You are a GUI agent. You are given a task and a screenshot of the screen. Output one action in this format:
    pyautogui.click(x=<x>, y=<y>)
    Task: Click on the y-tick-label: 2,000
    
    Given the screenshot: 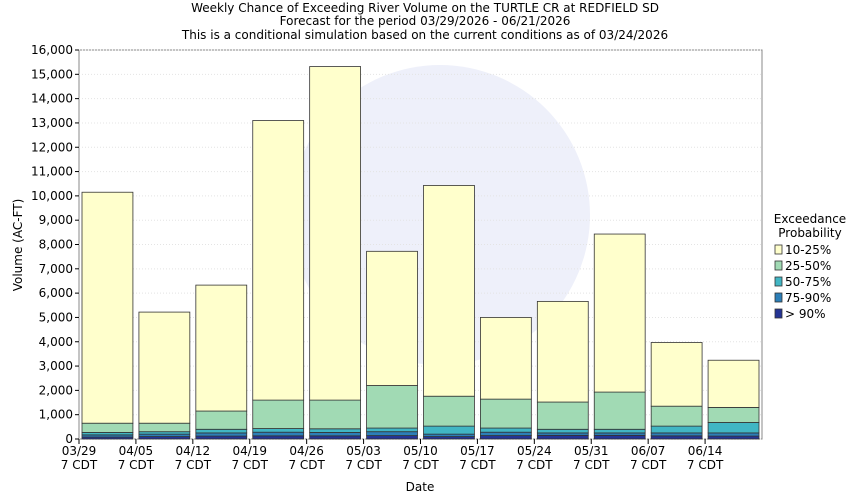 What is the action you would take?
    pyautogui.click(x=56, y=390)
    